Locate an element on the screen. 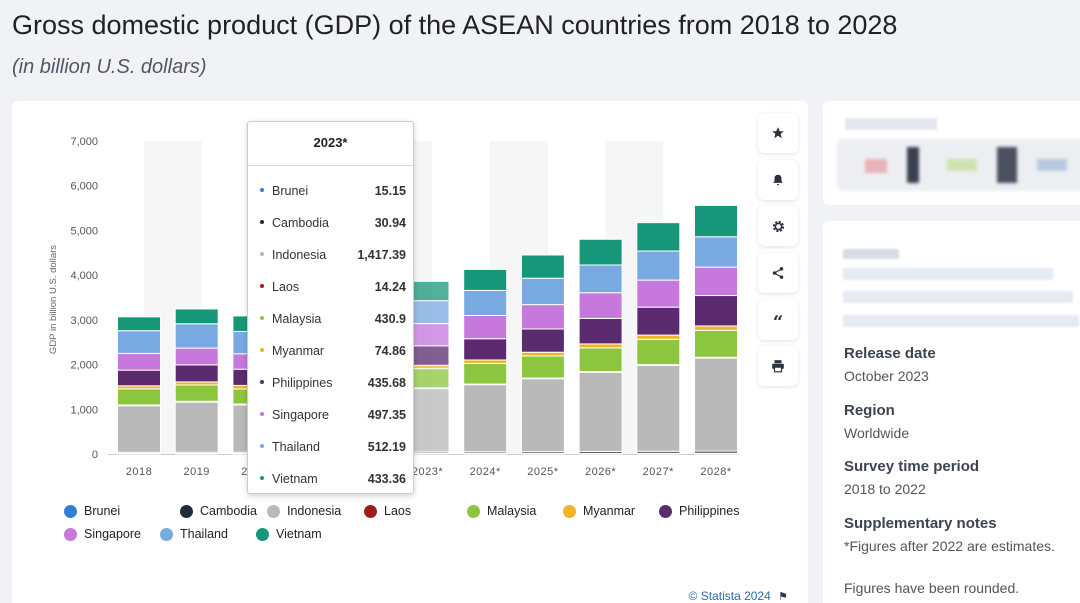 The image size is (1080, 603). legend-label: Cambodia is located at coordinates (228, 511).